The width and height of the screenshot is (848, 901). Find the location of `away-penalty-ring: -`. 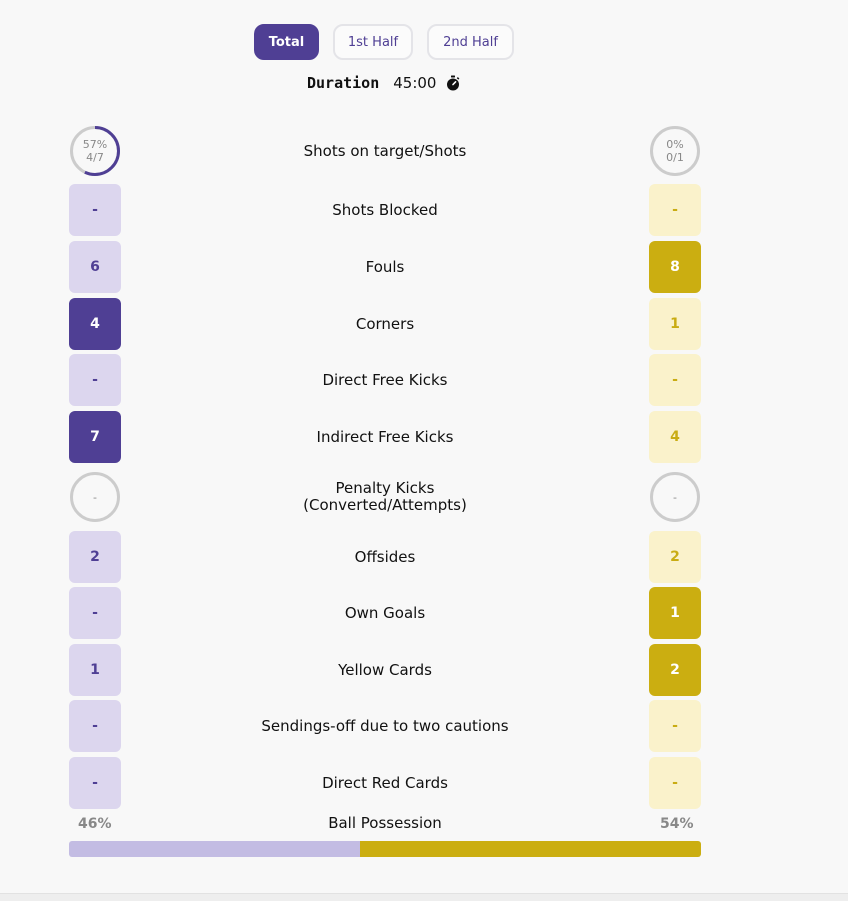

away-penalty-ring: - is located at coordinates (675, 497).